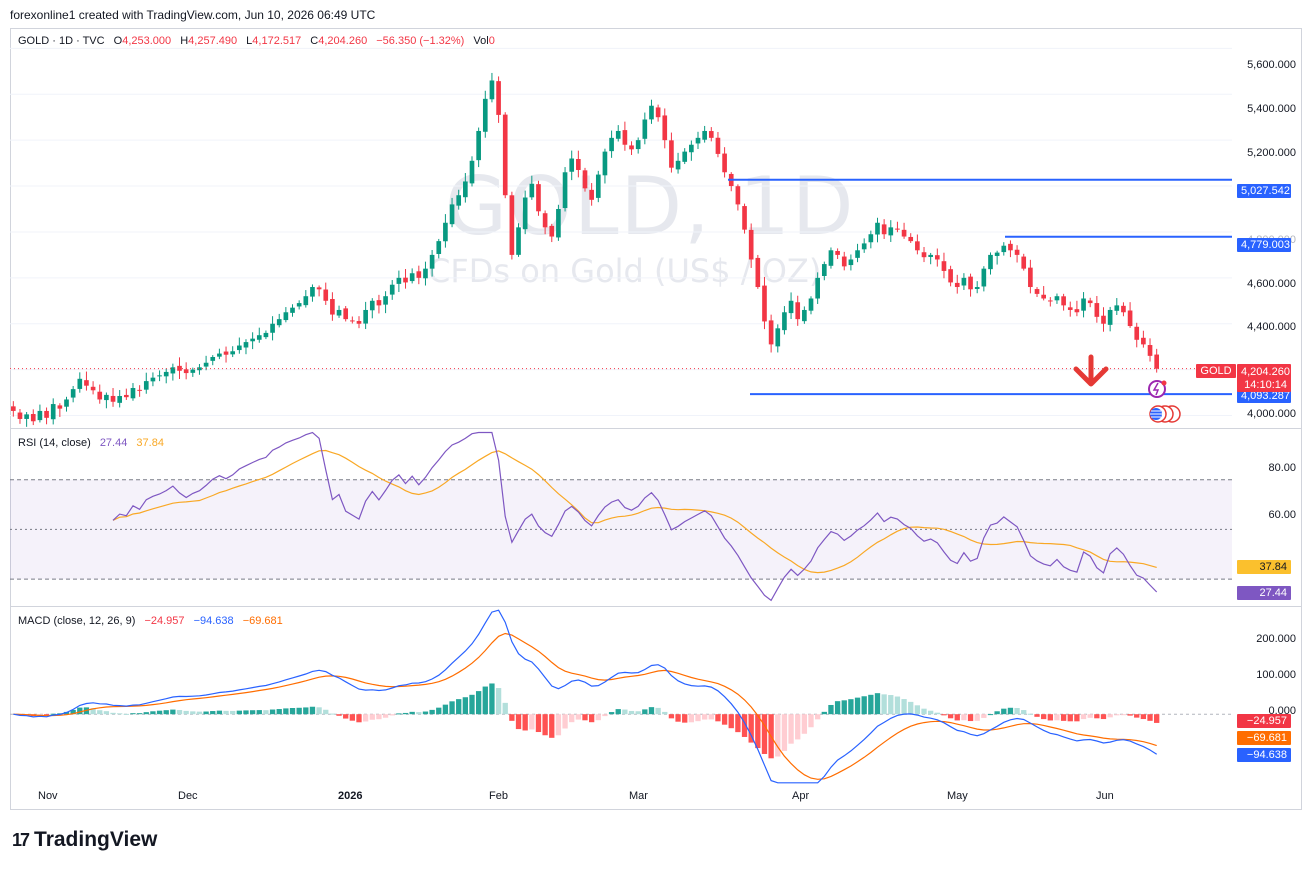 This screenshot has width=1312, height=871. What do you see at coordinates (94, 443) in the screenshot?
I see `rsi-legend: RSI (14, close) 27.44 37.84` at bounding box center [94, 443].